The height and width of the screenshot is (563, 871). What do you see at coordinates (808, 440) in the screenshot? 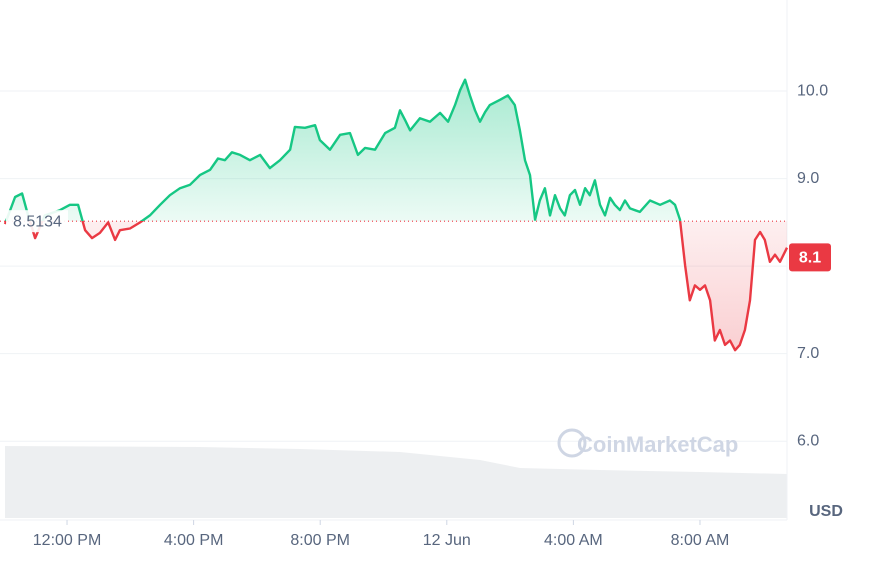
I see `y-tick-label: 6.0` at bounding box center [808, 440].